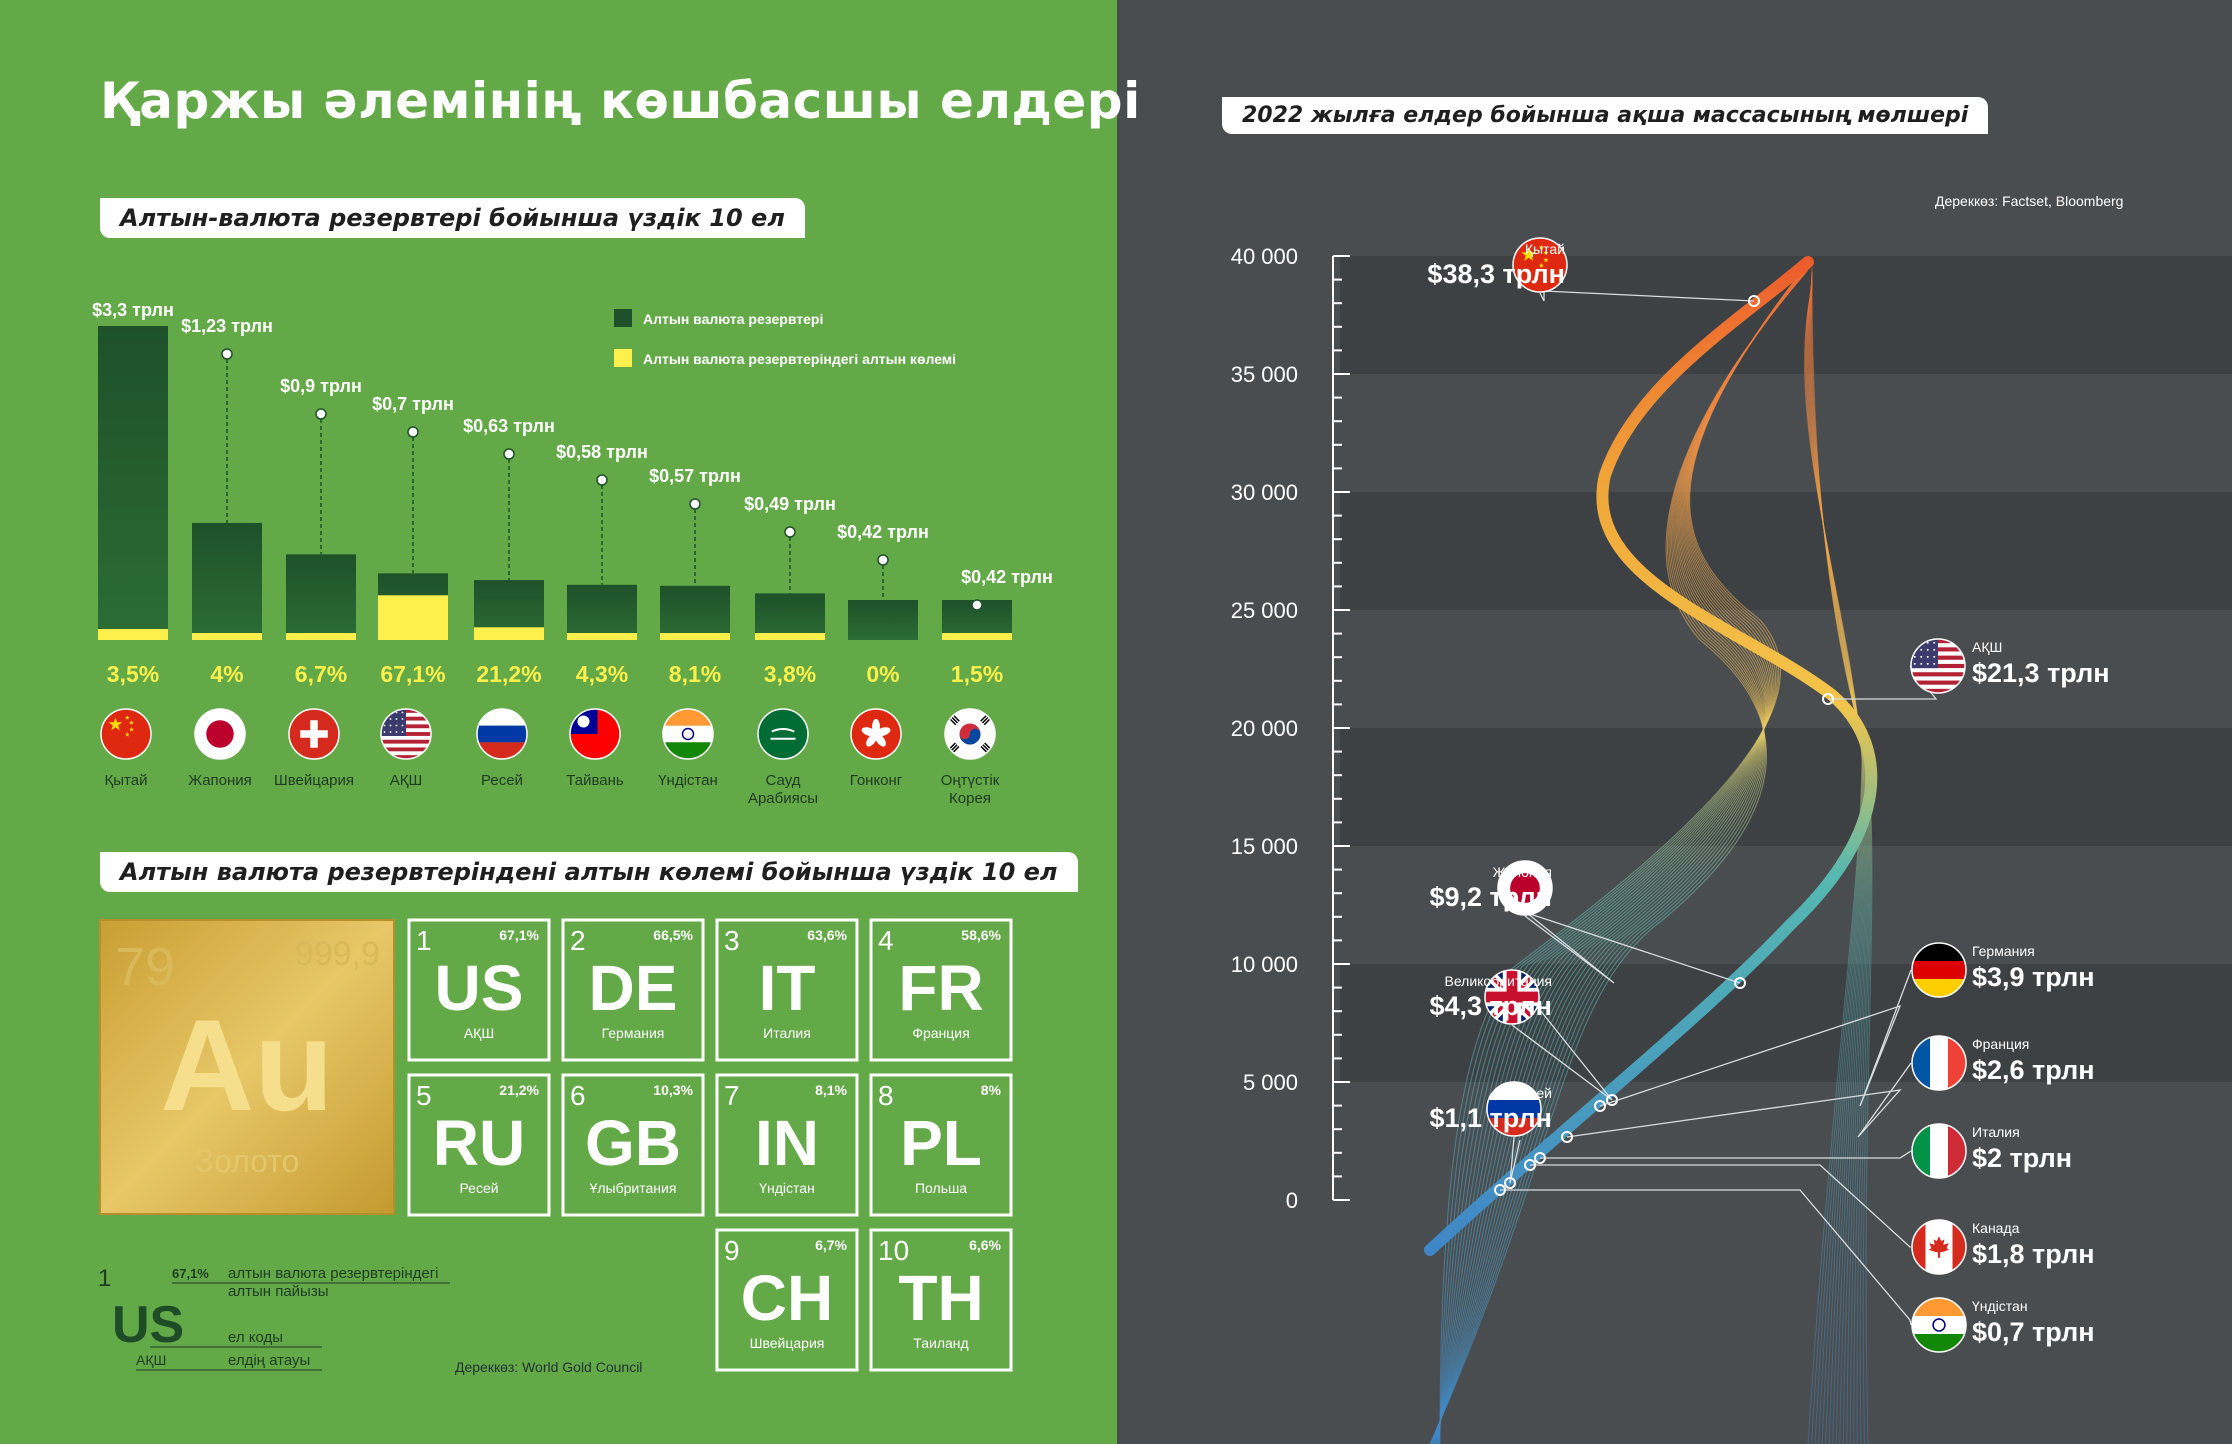 This screenshot has width=2232, height=1444. Describe the element at coordinates (732, 940) in the screenshot. I see `tile-rank: 3` at that location.